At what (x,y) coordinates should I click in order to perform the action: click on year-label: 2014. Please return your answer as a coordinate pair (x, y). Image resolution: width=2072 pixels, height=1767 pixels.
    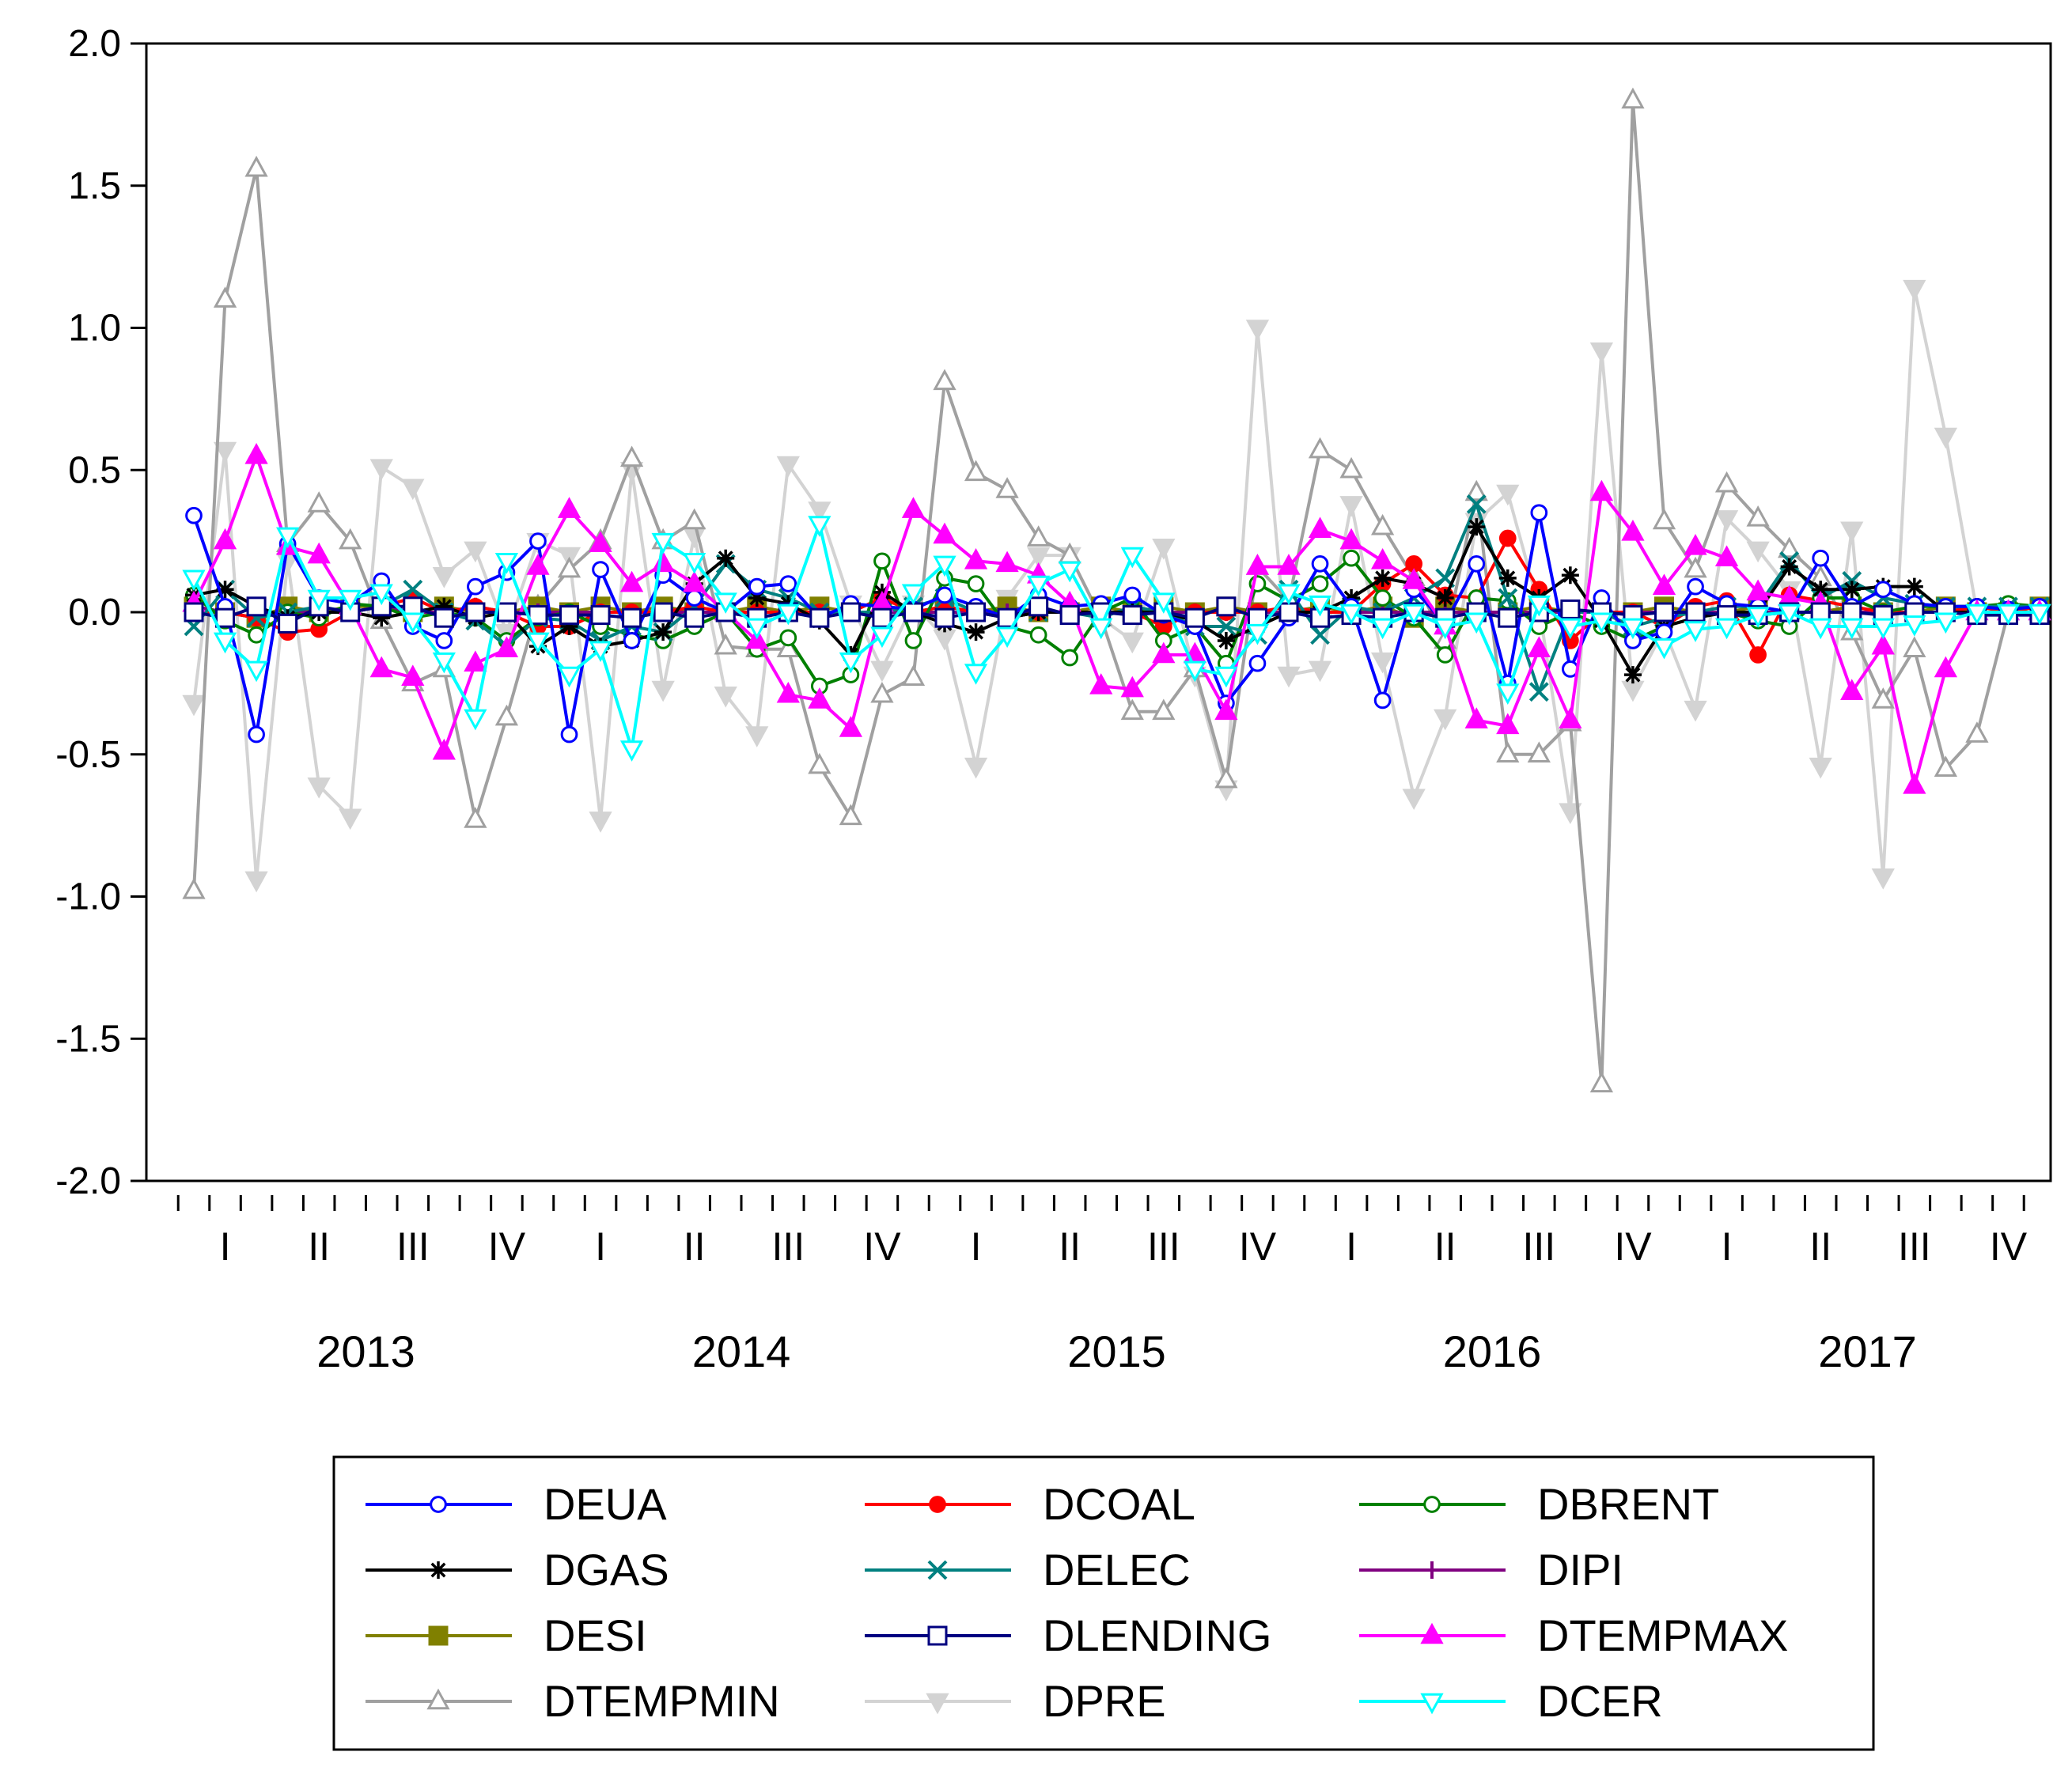
    Looking at the image, I should click on (741, 1351).